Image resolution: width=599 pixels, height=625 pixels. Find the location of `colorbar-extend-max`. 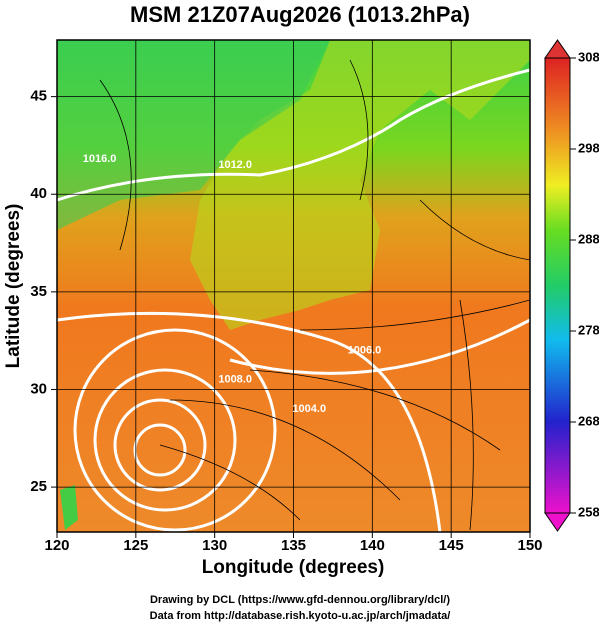

colorbar-extend-max is located at coordinates (557, 49).